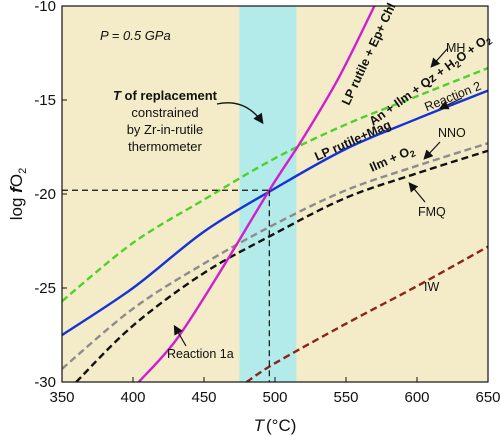 The image size is (500, 437). I want to click on replacement-note-line4: thermometer, so click(165, 146).